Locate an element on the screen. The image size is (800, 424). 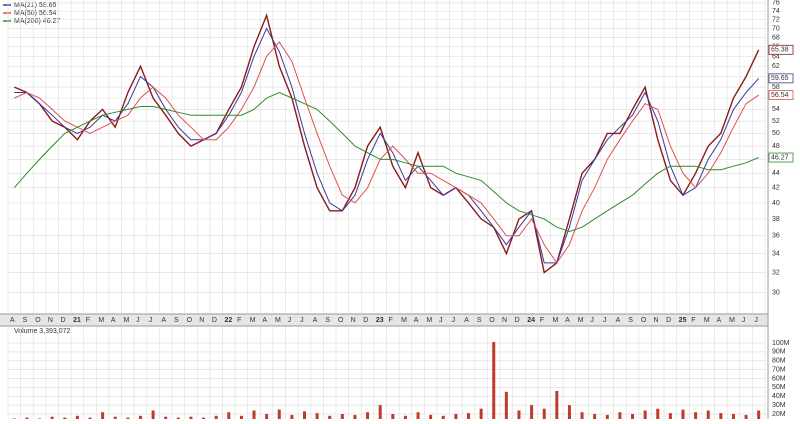
value-box-label: 56.54 is located at coordinates (780, 95).